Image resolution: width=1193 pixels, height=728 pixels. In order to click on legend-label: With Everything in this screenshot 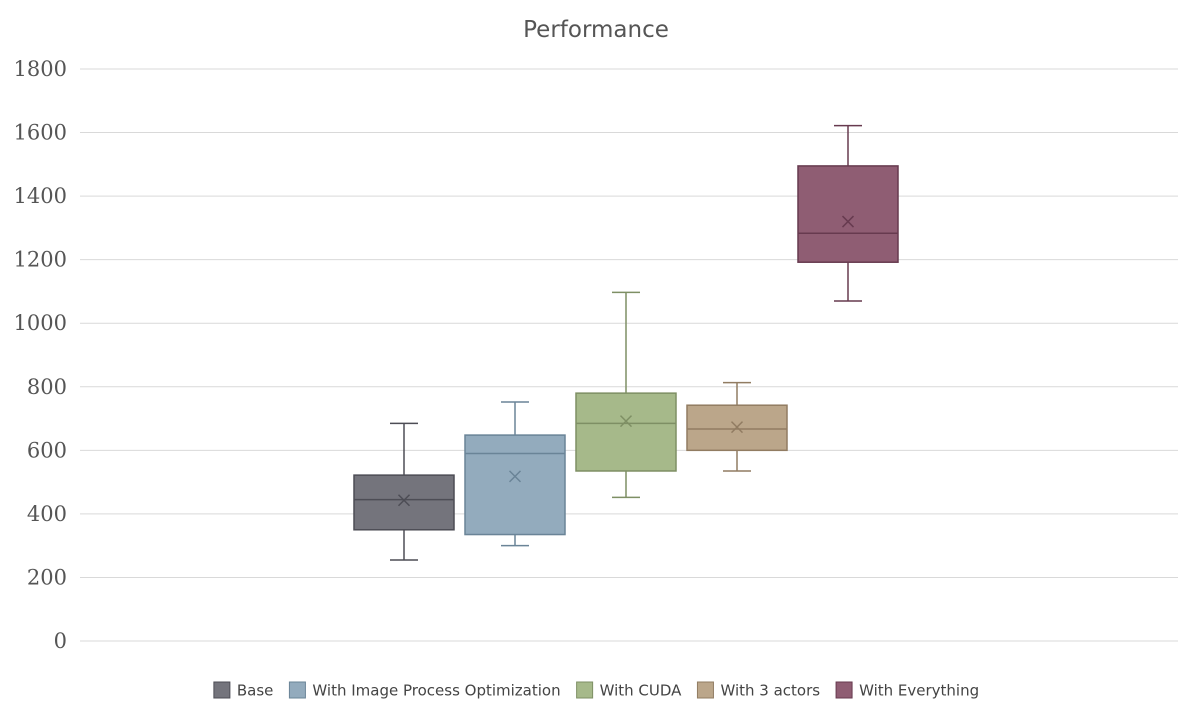, I will do `click(919, 691)`.